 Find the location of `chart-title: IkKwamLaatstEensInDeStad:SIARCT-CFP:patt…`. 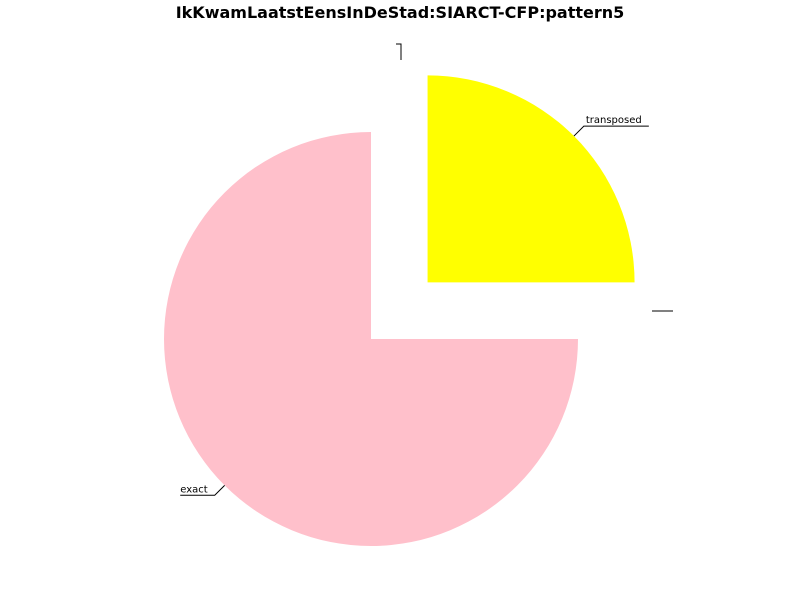

chart-title: IkKwamLaatstEensInDeStad:SIARCT-CFP:patt… is located at coordinates (400, 12).